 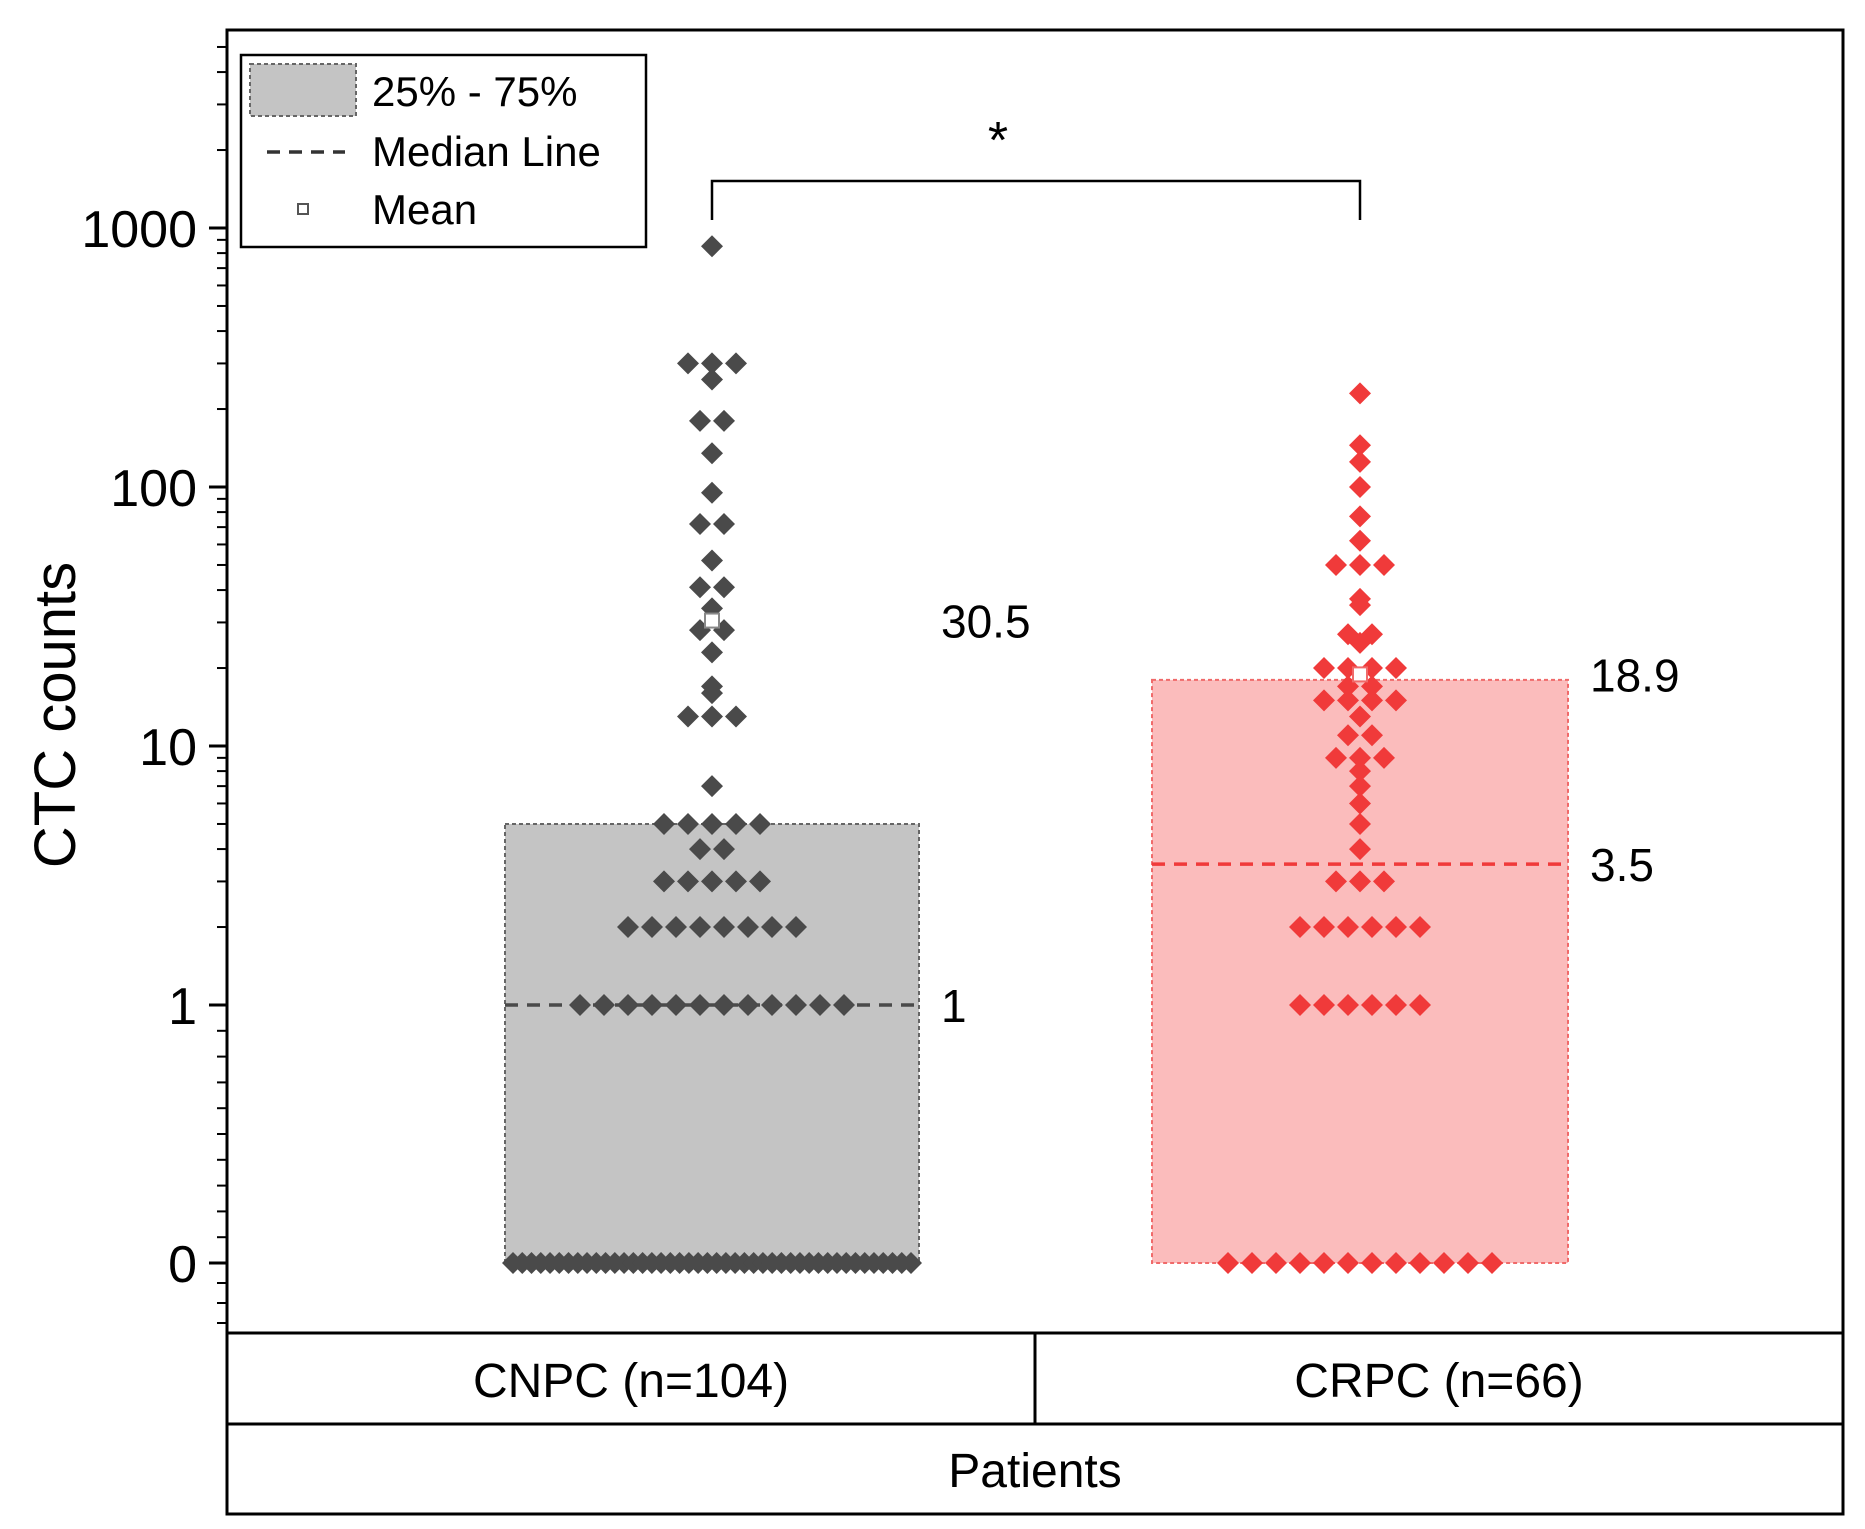 What do you see at coordinates (486, 151) in the screenshot?
I see `legend-label: Median Line` at bounding box center [486, 151].